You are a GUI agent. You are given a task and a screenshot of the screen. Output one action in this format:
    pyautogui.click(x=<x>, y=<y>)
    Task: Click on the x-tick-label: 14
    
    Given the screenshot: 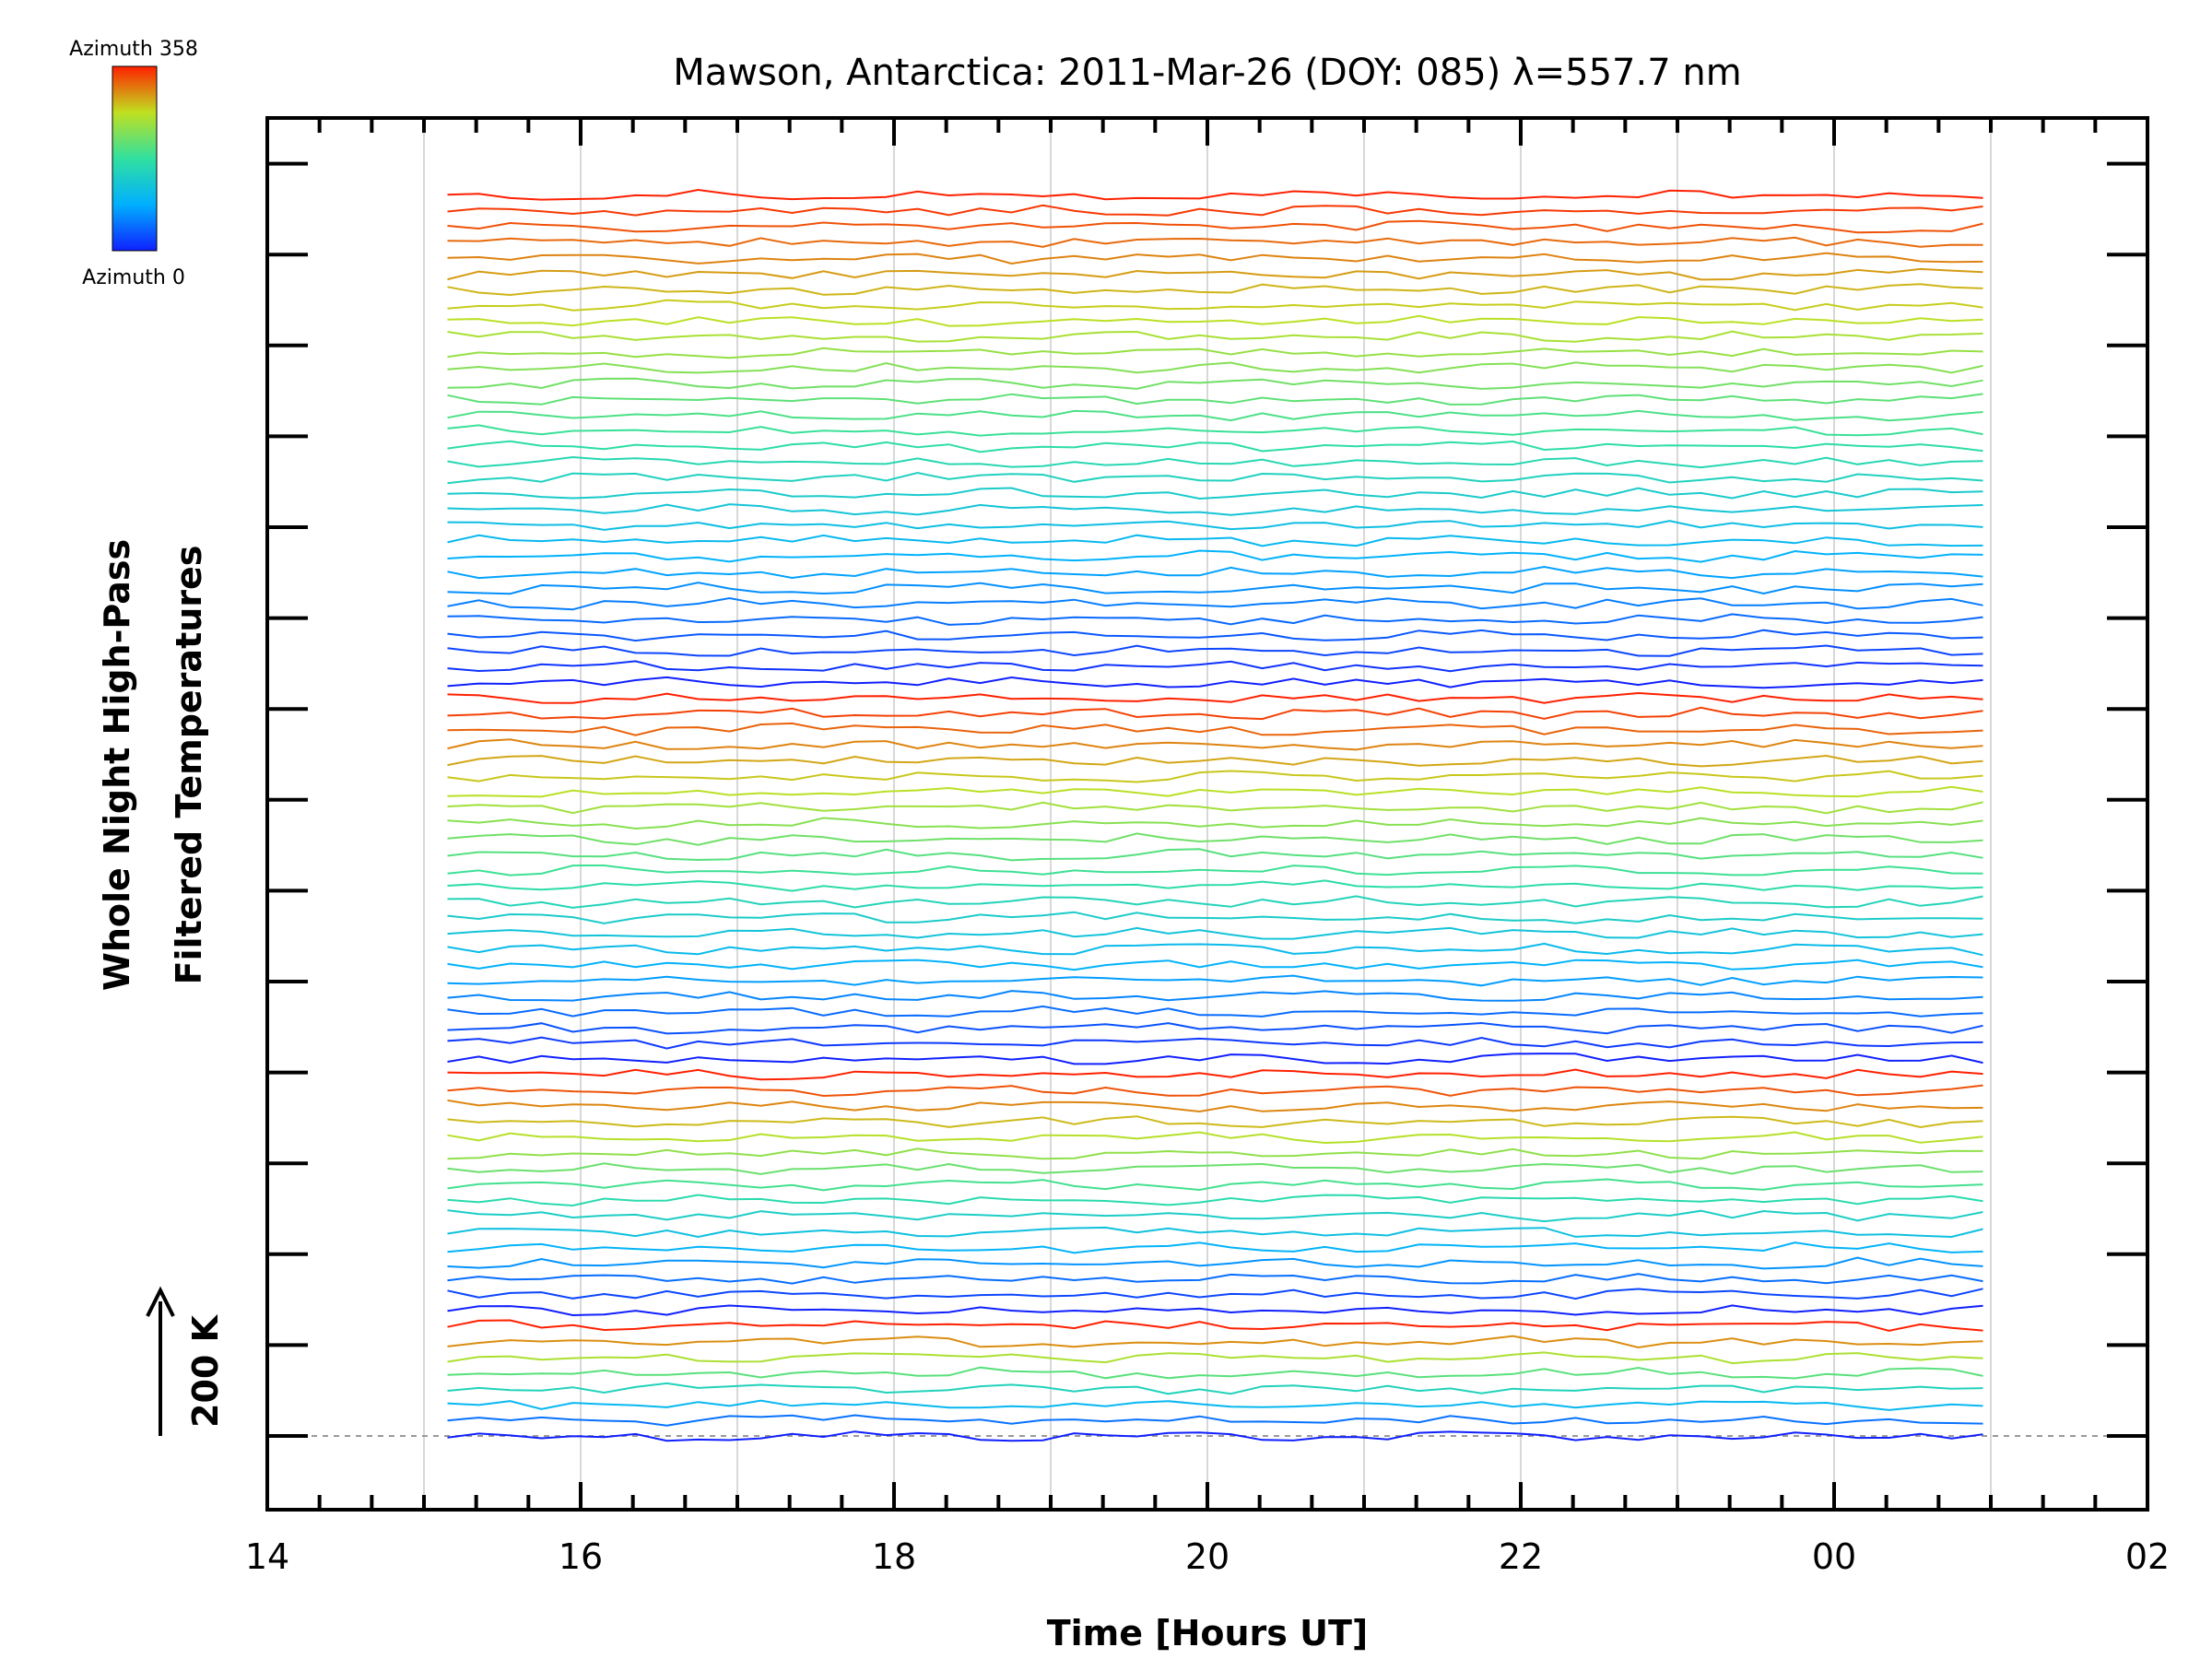 What is the action you would take?
    pyautogui.click(x=267, y=1556)
    